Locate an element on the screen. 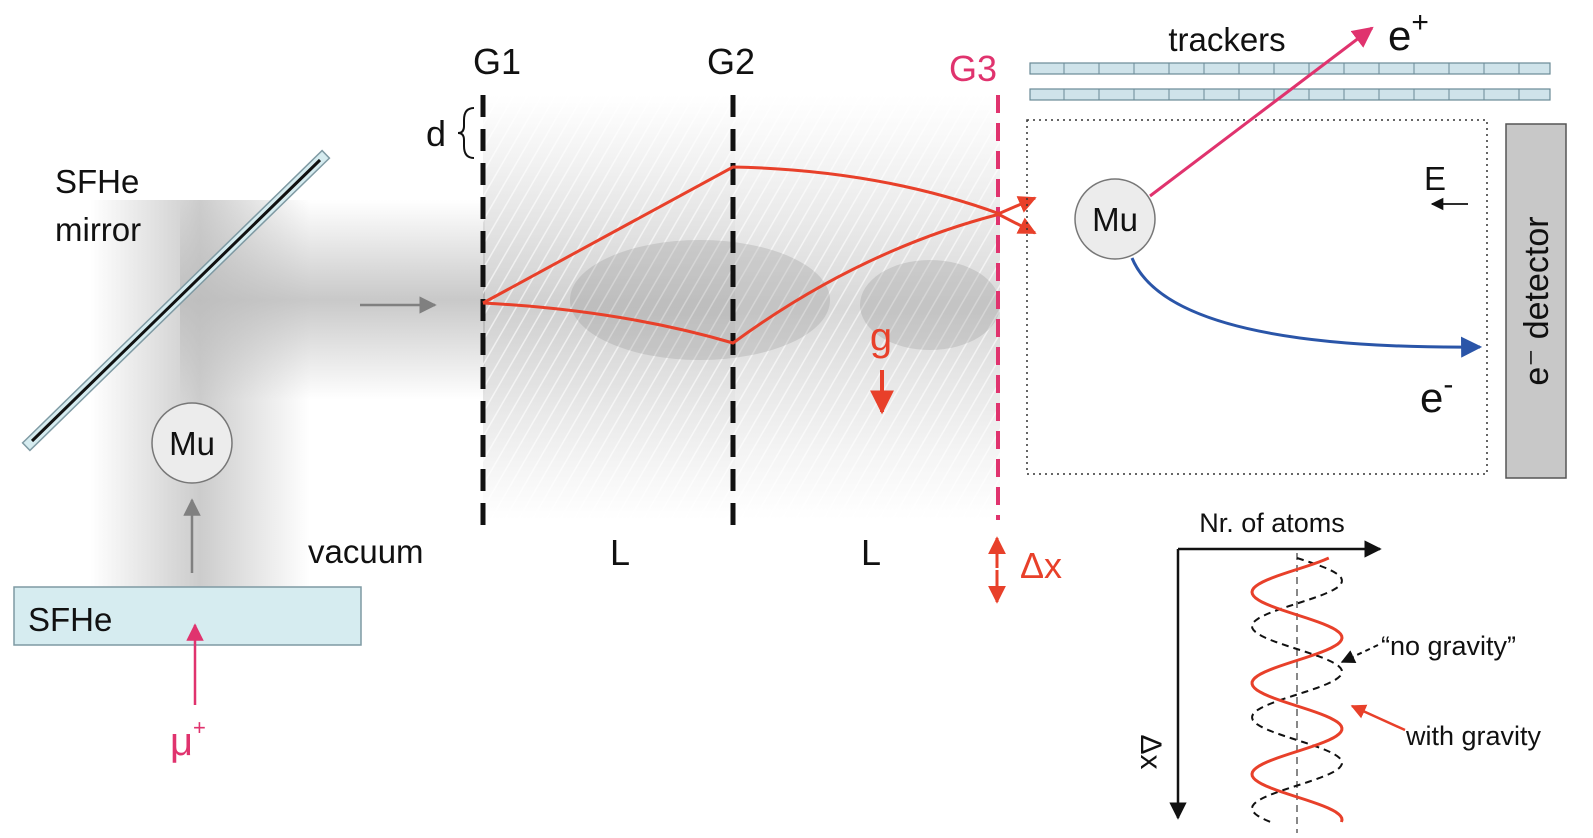 This screenshot has height=838, width=1593. d-brace is located at coordinates (466, 133).